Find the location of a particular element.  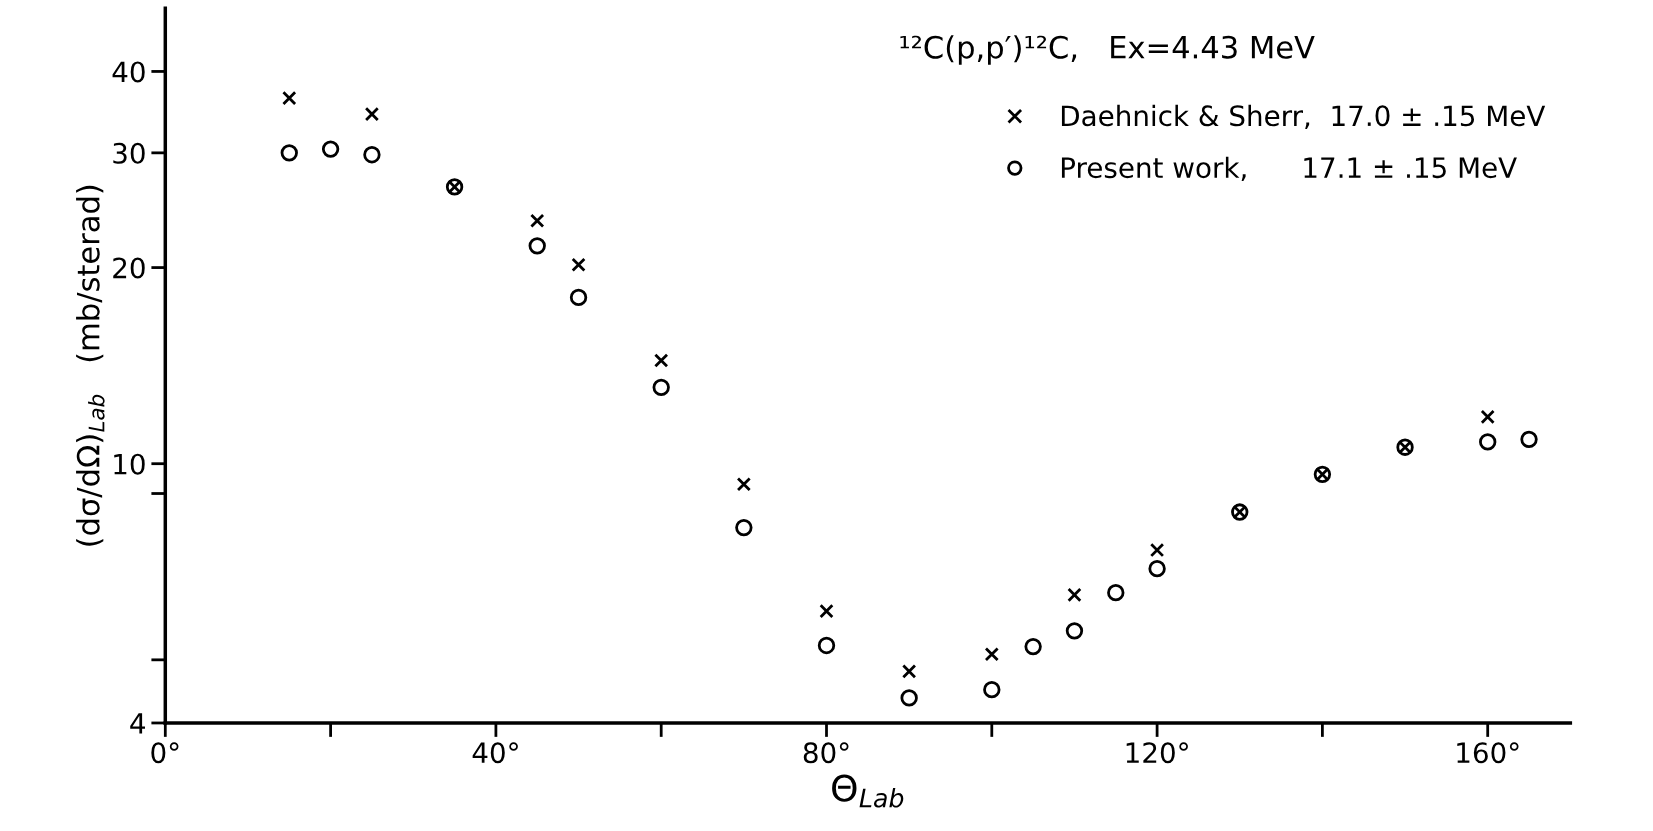

x-tick-label: 40° is located at coordinates (495, 753).